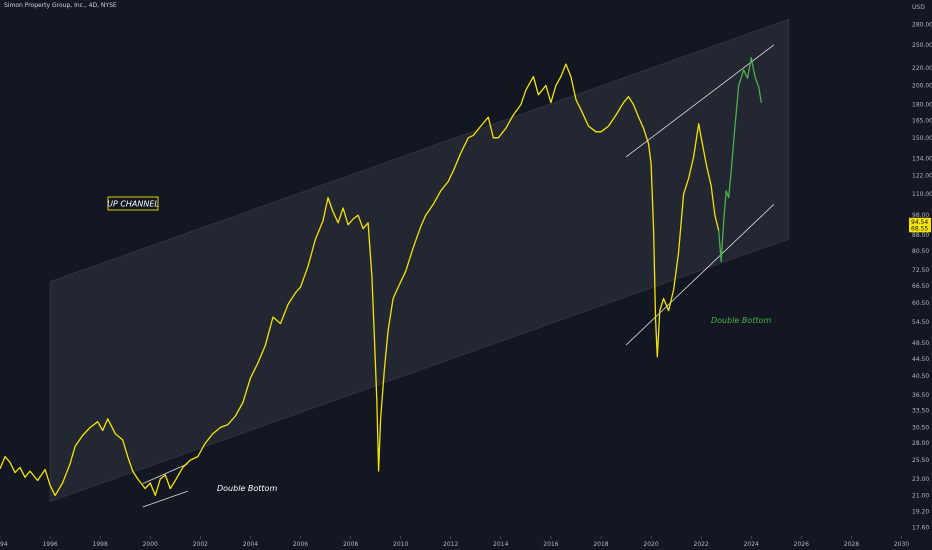 This screenshot has height=550, width=932. What do you see at coordinates (60, 5) in the screenshot?
I see `symbol-title: Simon Property Group, Inc., 4D, NYSE` at bounding box center [60, 5].